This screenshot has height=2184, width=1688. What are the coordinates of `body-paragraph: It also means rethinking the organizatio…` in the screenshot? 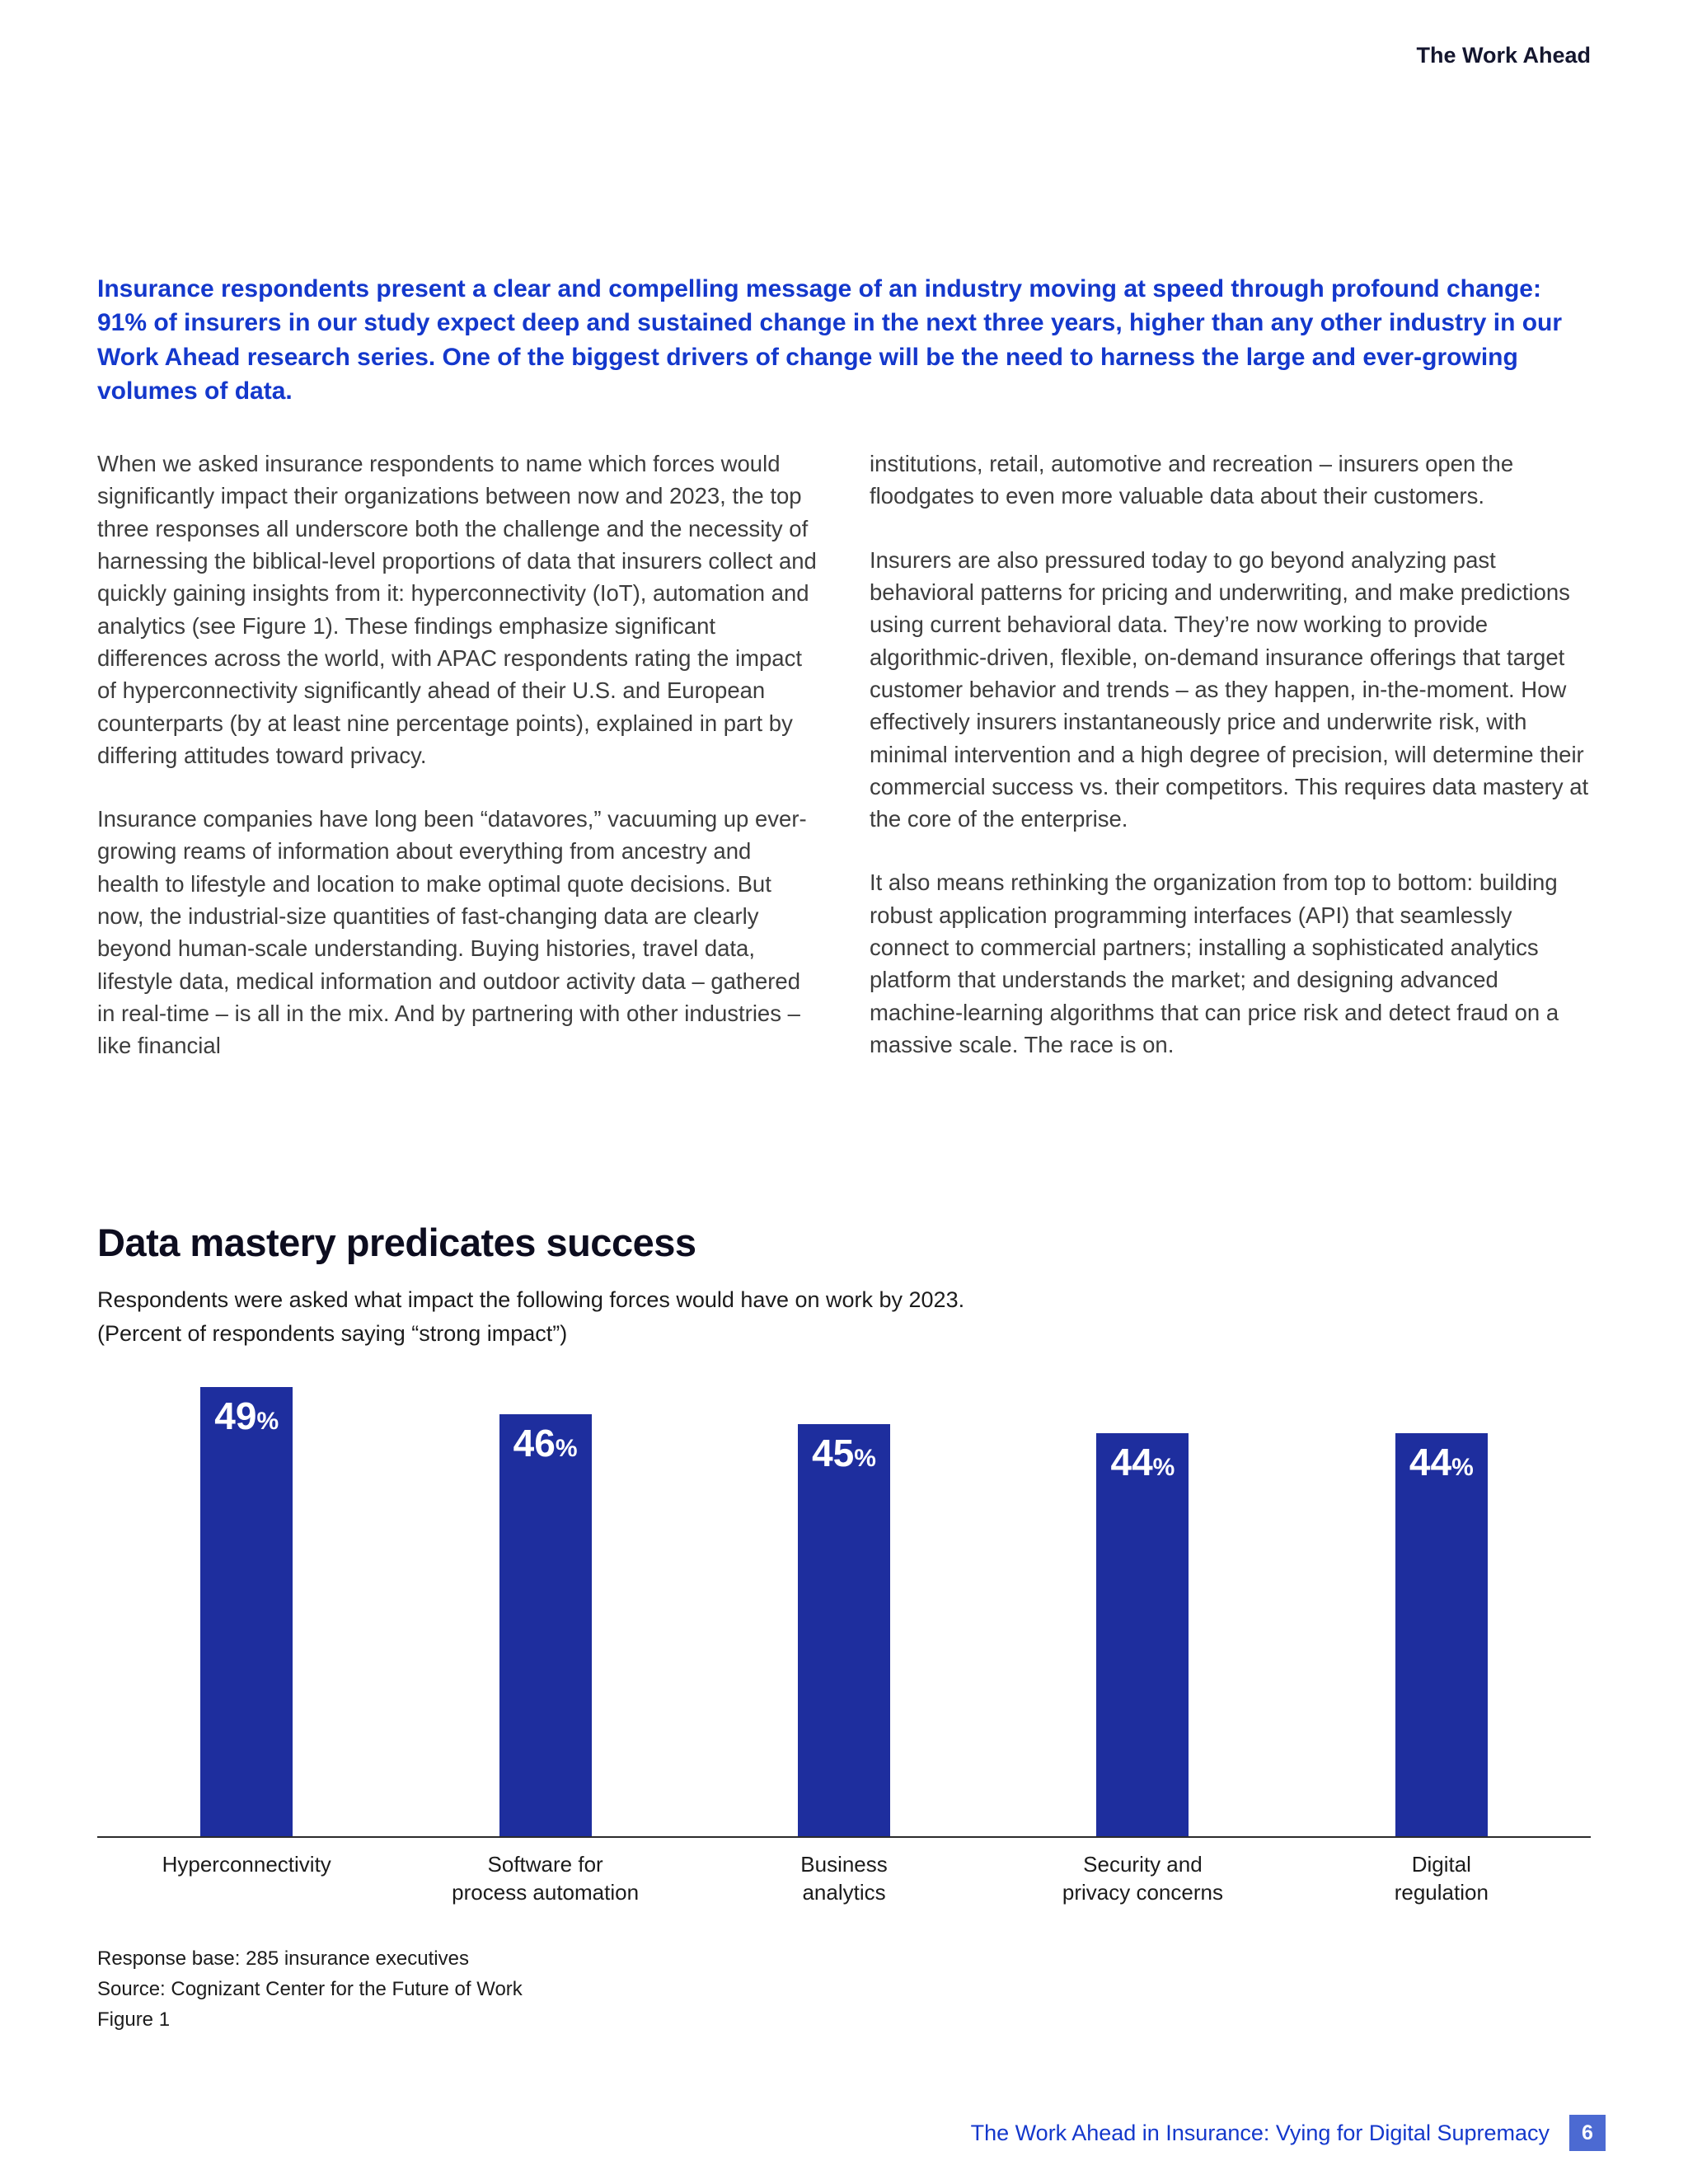 It's located at (1215, 963).